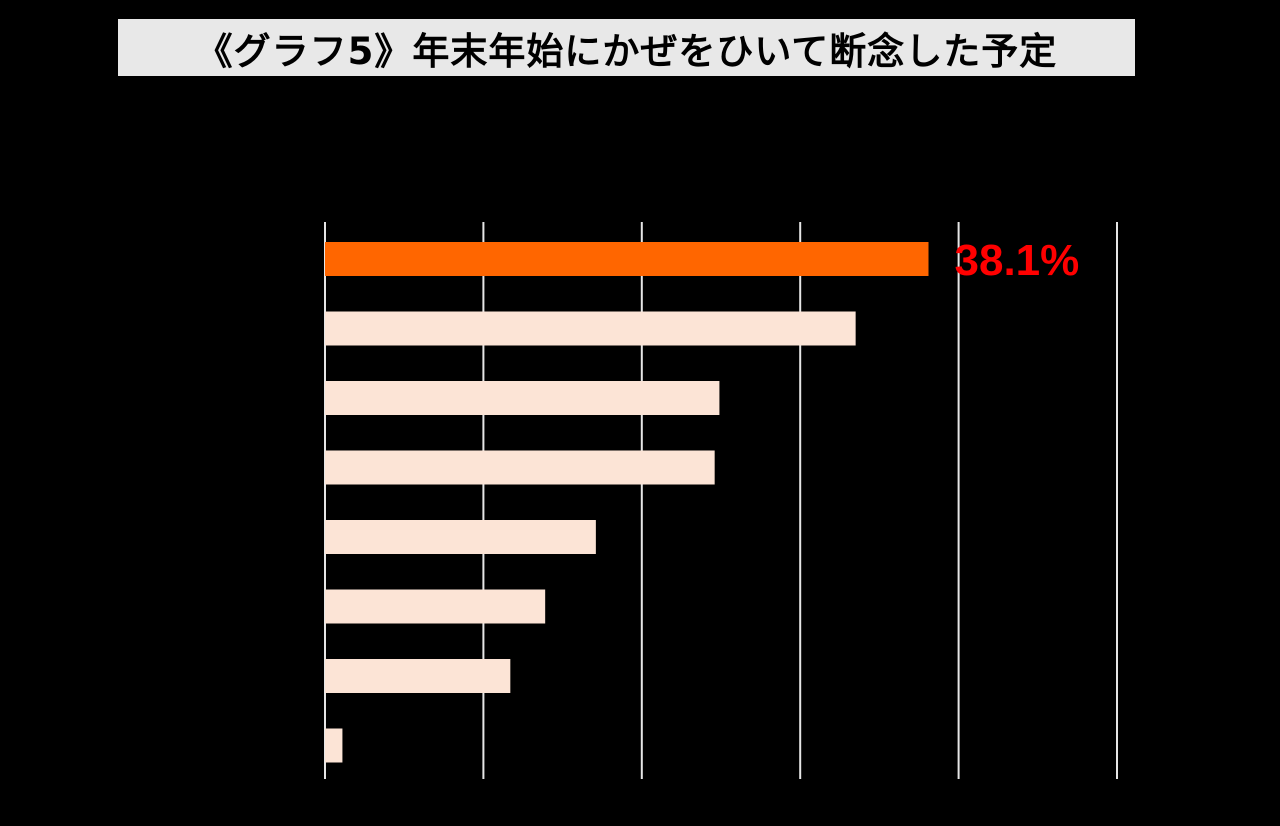  I want to click on data-label: 38.1%, so click(1017, 260).